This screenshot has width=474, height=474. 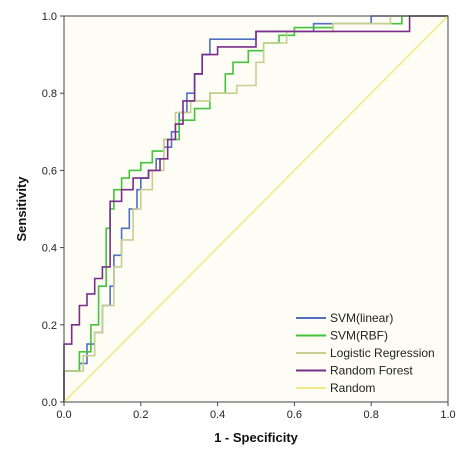 I want to click on x-tick-label: 0.4, so click(x=217, y=415).